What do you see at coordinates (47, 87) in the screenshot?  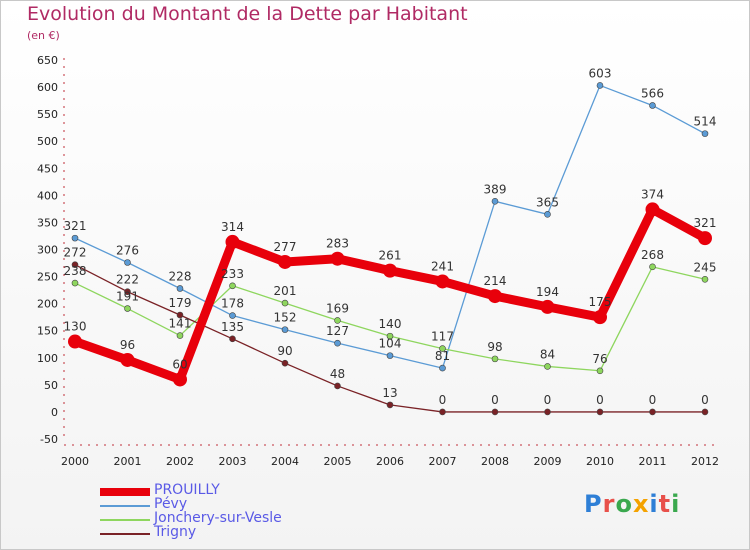 I see `y-tick-label: 600` at bounding box center [47, 87].